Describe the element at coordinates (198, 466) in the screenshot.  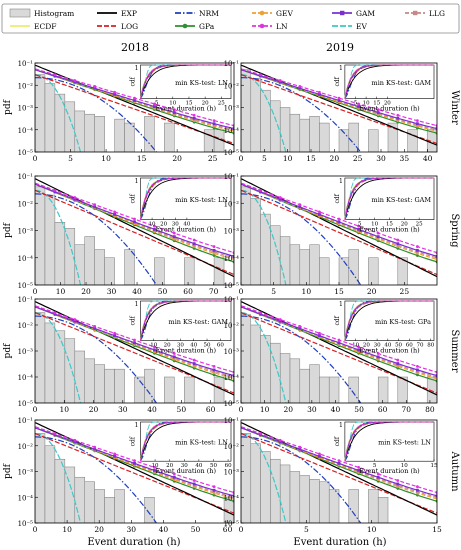
I see `inset-x-tick-label: 40` at that location.